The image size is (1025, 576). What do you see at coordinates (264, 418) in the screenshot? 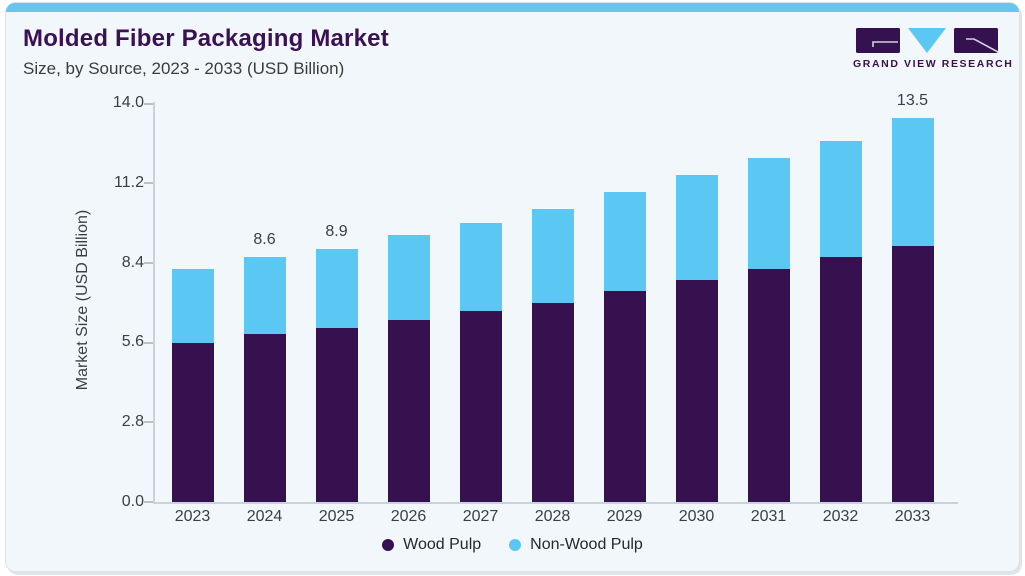
I see `bar-segment-wood-pulp-2024` at bounding box center [264, 418].